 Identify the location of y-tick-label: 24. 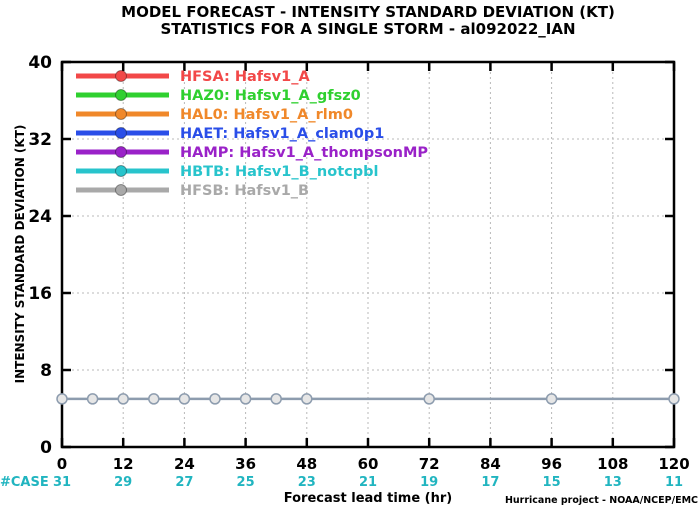
(40, 217).